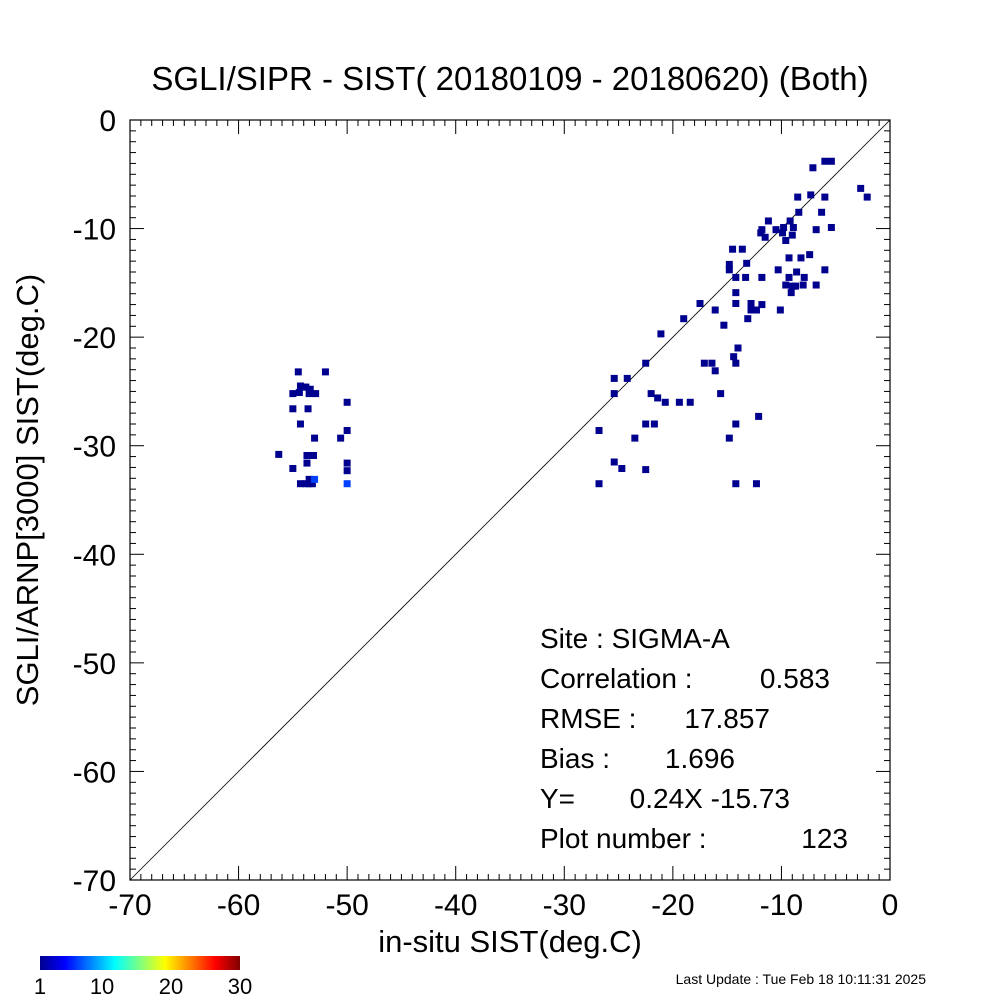 Image resolution: width=1000 pixels, height=1000 pixels. Describe the element at coordinates (623, 838) in the screenshot. I see `stat-label: Plot number :` at that location.